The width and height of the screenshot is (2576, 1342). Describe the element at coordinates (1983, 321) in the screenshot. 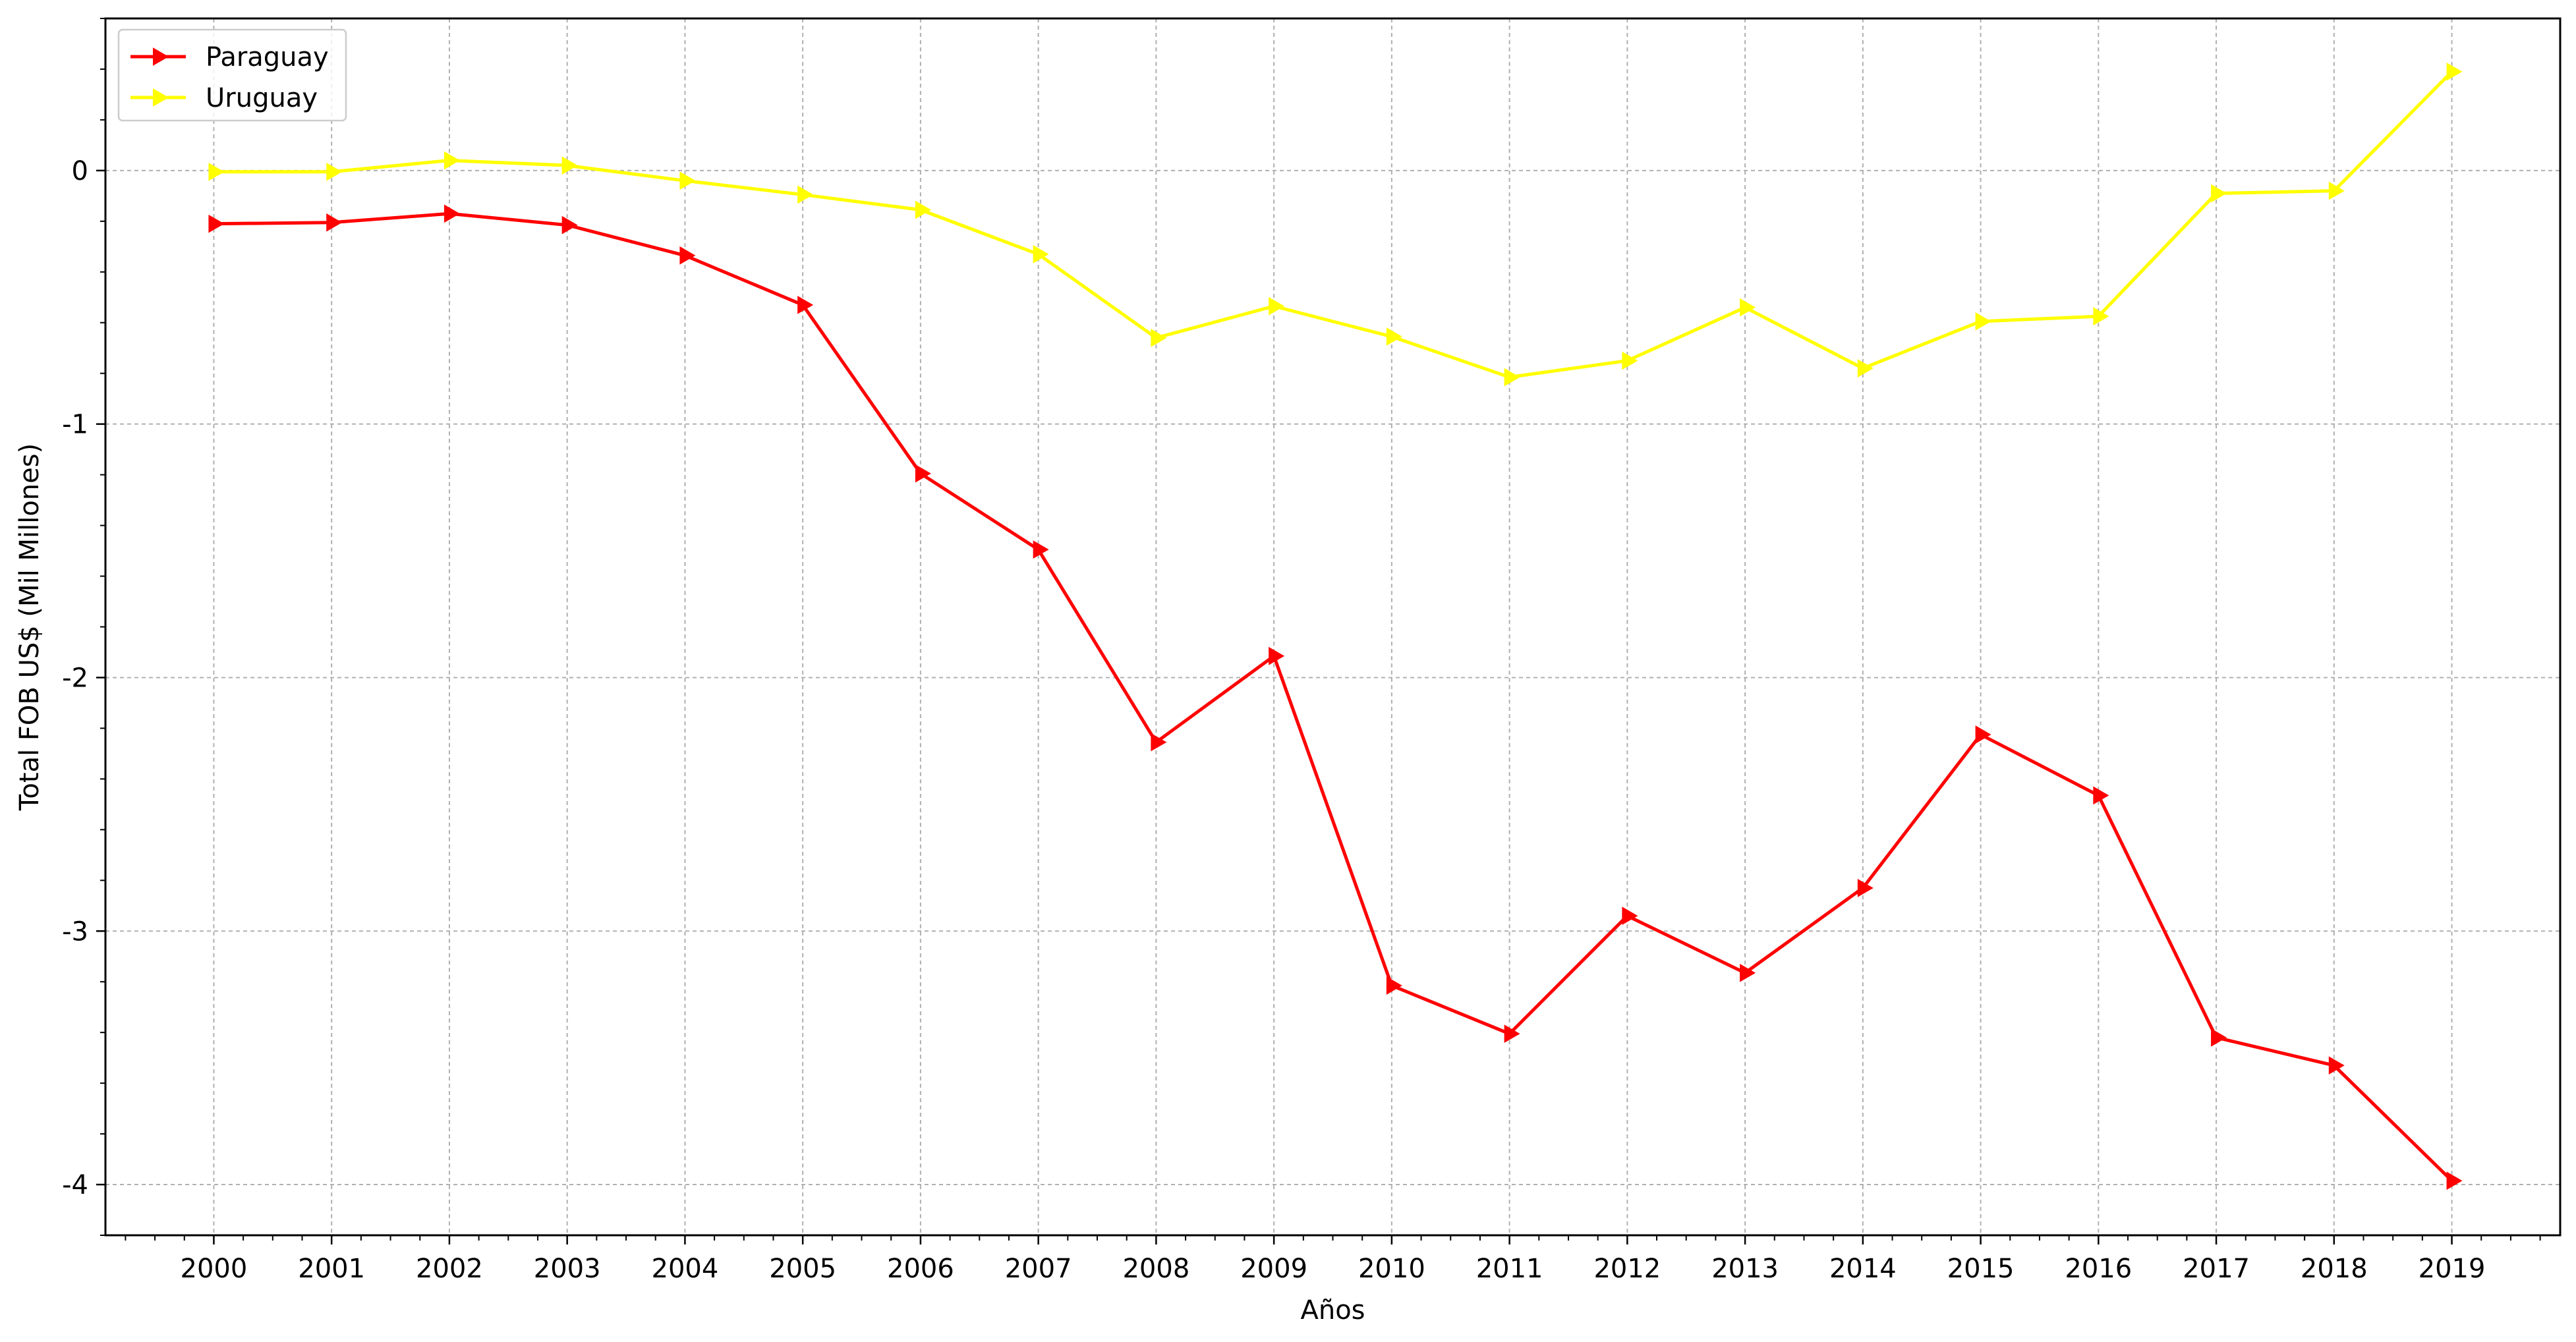

I see `data-point-uruguay-2015` at that location.